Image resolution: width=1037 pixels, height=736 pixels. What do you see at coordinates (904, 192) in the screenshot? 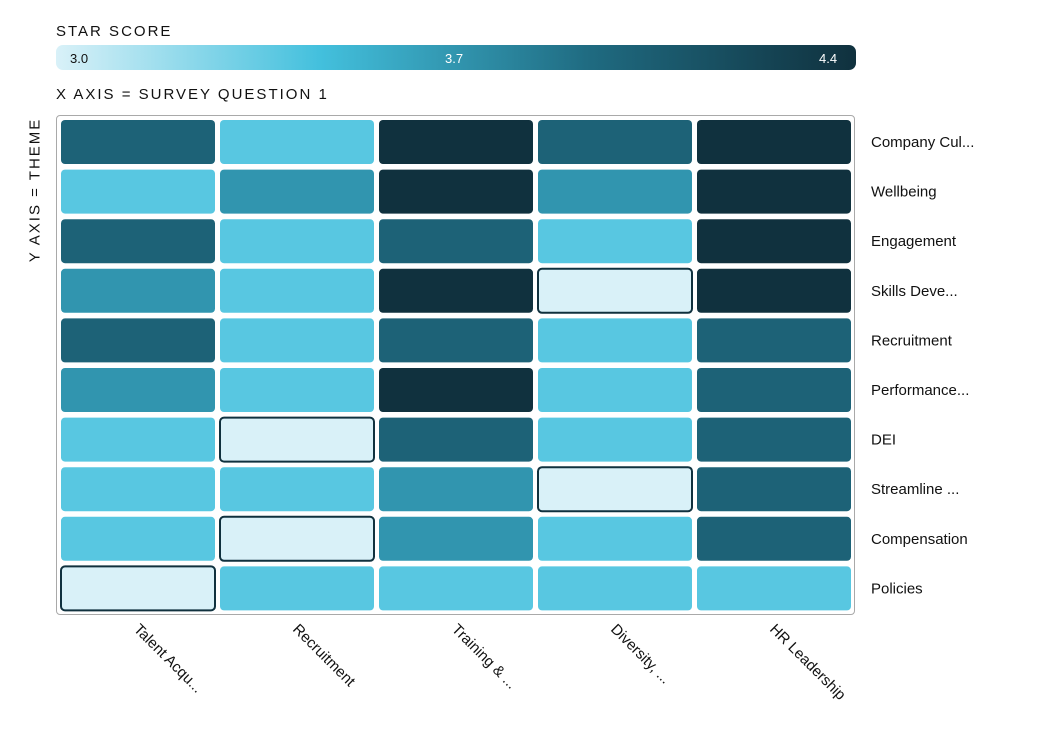
I see `row-label: Wellbeing` at bounding box center [904, 192].